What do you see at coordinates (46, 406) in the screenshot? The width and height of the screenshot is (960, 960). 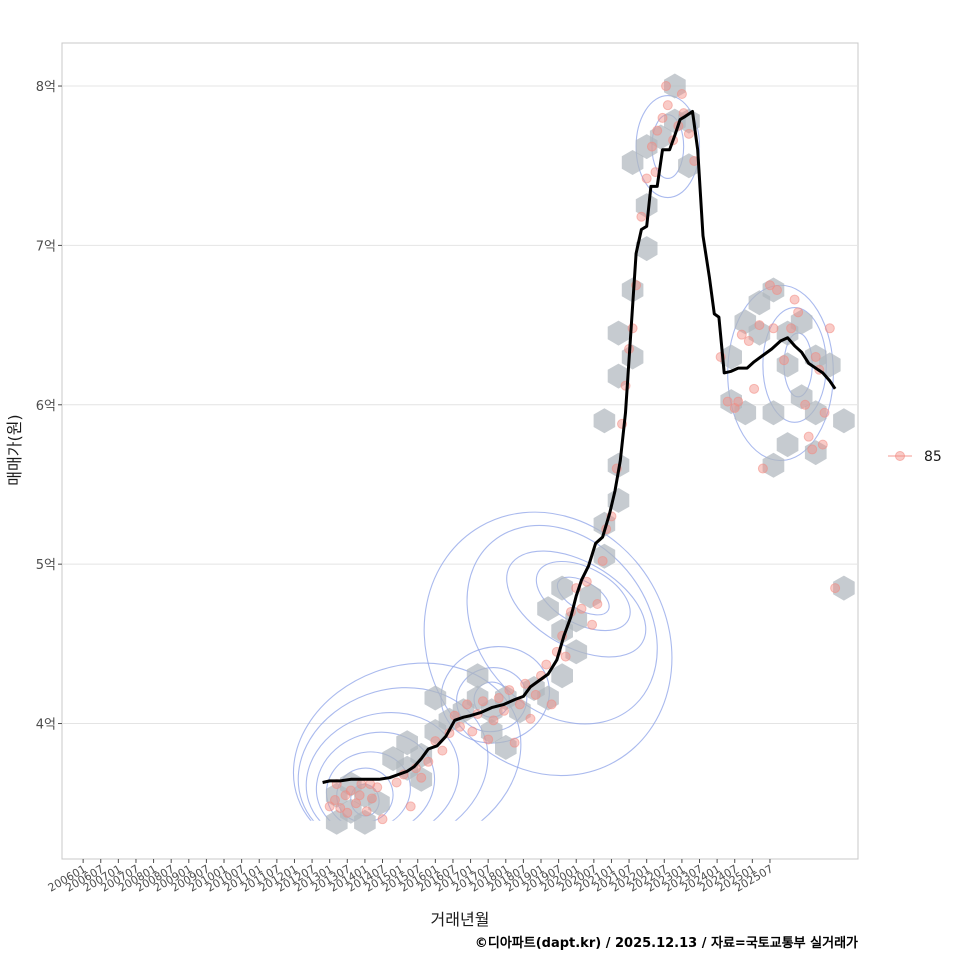 I see `y-tick-label: 6억` at bounding box center [46, 406].